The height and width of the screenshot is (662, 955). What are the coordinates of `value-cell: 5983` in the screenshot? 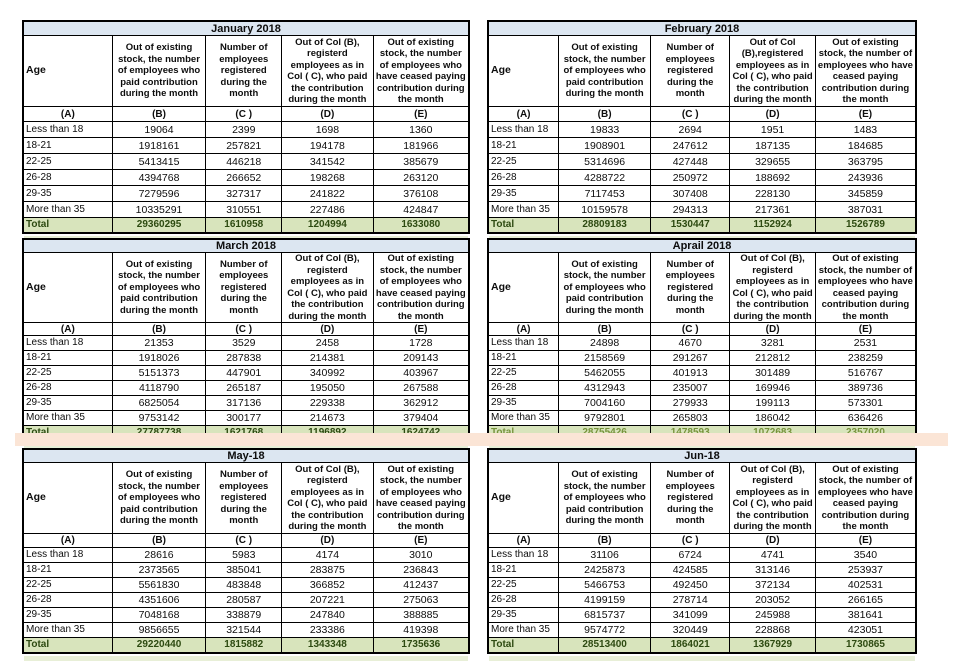 It's located at (244, 555).